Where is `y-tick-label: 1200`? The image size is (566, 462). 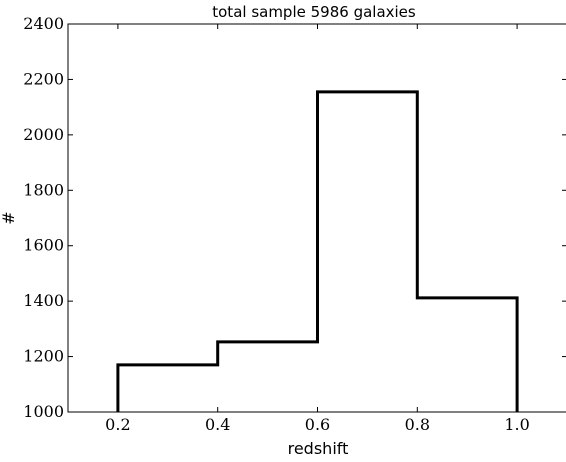
y-tick-label: 1200 is located at coordinates (43, 356).